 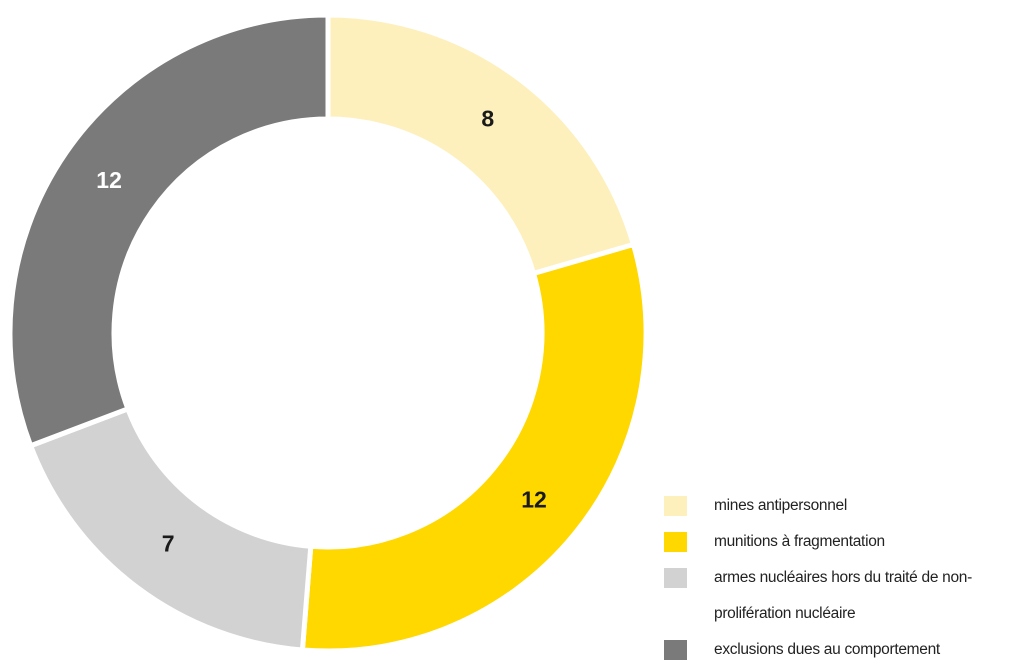 What do you see at coordinates (799, 541) in the screenshot?
I see `legend-label: munitions à fragmentation` at bounding box center [799, 541].